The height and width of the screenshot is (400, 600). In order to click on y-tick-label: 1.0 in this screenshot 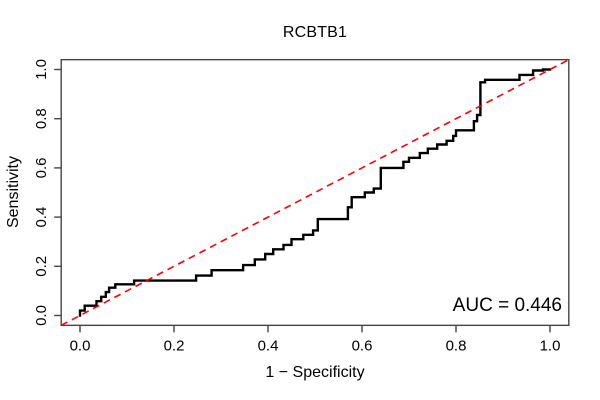, I will do `click(41, 69)`.